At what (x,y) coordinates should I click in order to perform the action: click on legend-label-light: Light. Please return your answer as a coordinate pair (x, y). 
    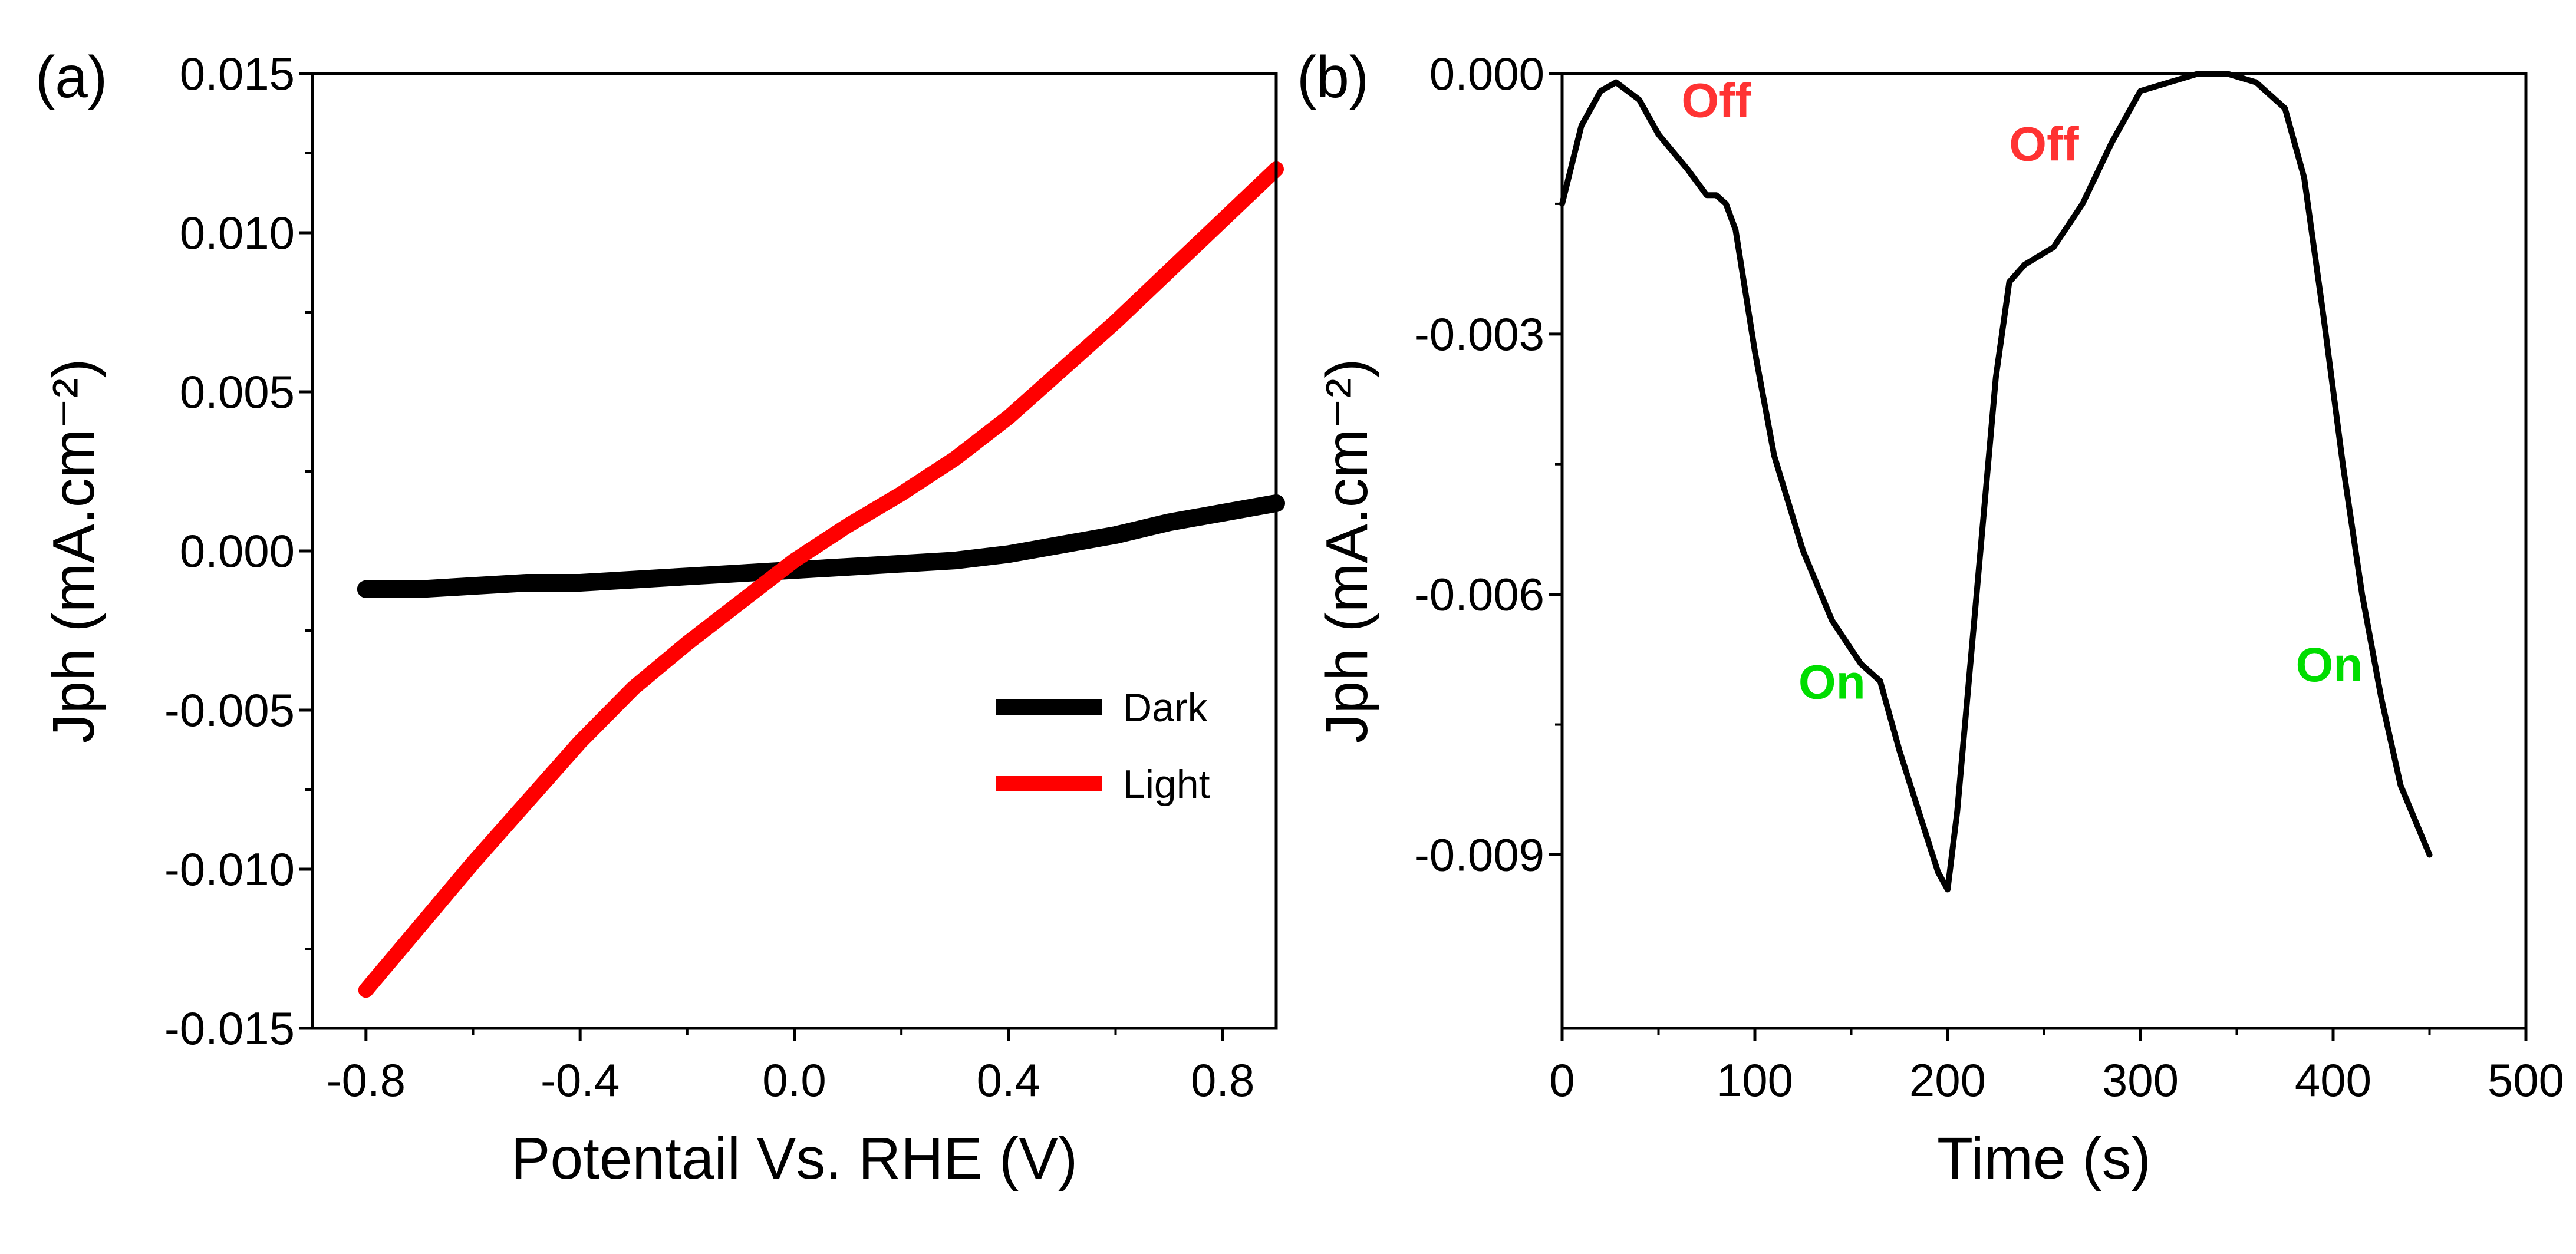
    Looking at the image, I should click on (1166, 784).